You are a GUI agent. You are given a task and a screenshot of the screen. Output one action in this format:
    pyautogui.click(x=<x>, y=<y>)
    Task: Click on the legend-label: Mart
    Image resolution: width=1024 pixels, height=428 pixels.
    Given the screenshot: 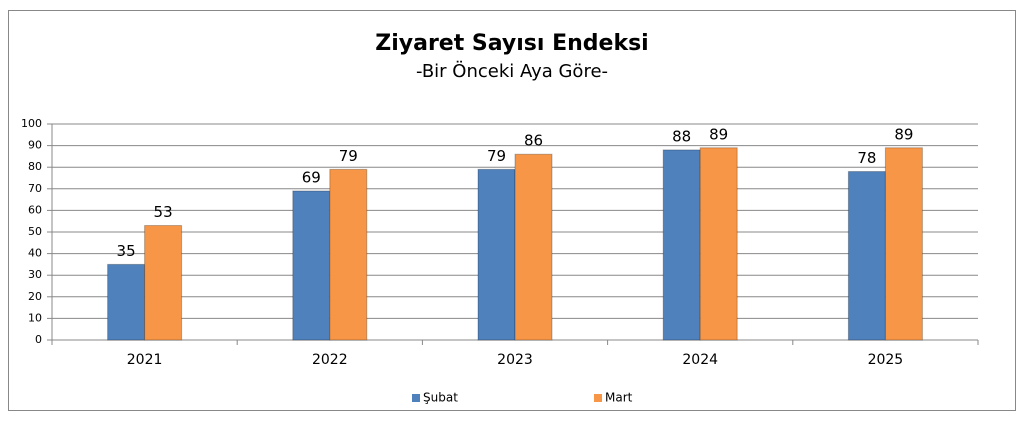 What is the action you would take?
    pyautogui.click(x=619, y=398)
    